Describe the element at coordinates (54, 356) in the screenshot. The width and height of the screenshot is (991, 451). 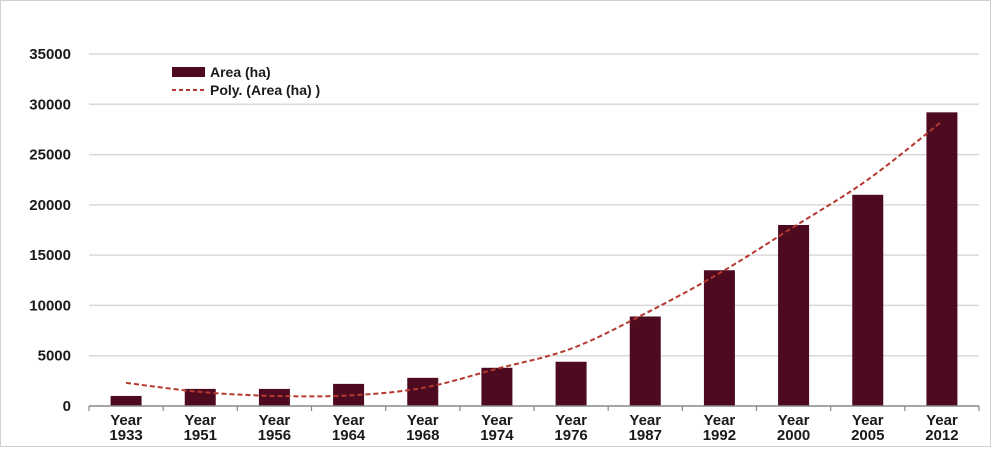
I see `y-tick-label: 5000` at that location.